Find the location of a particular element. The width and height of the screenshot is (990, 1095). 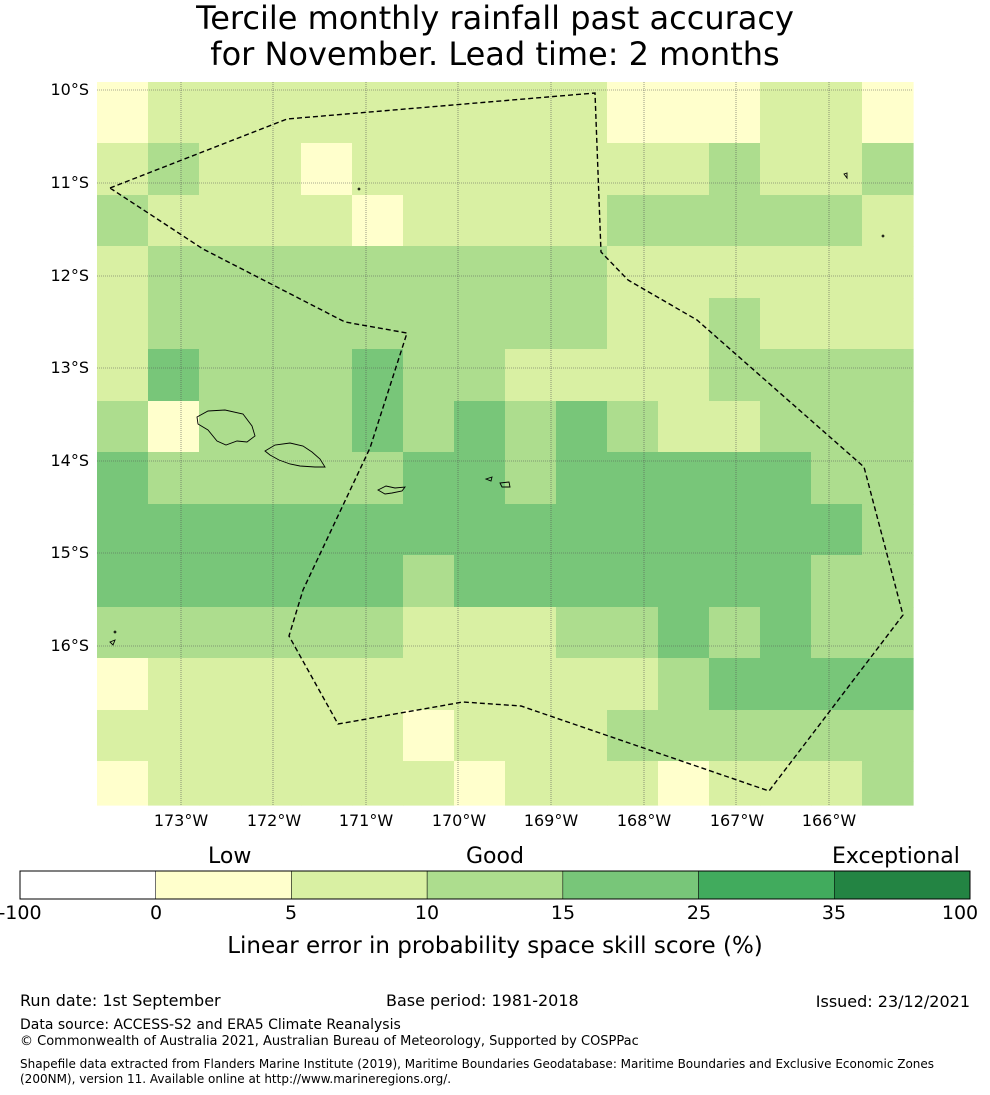

category-low: Low is located at coordinates (230, 856).